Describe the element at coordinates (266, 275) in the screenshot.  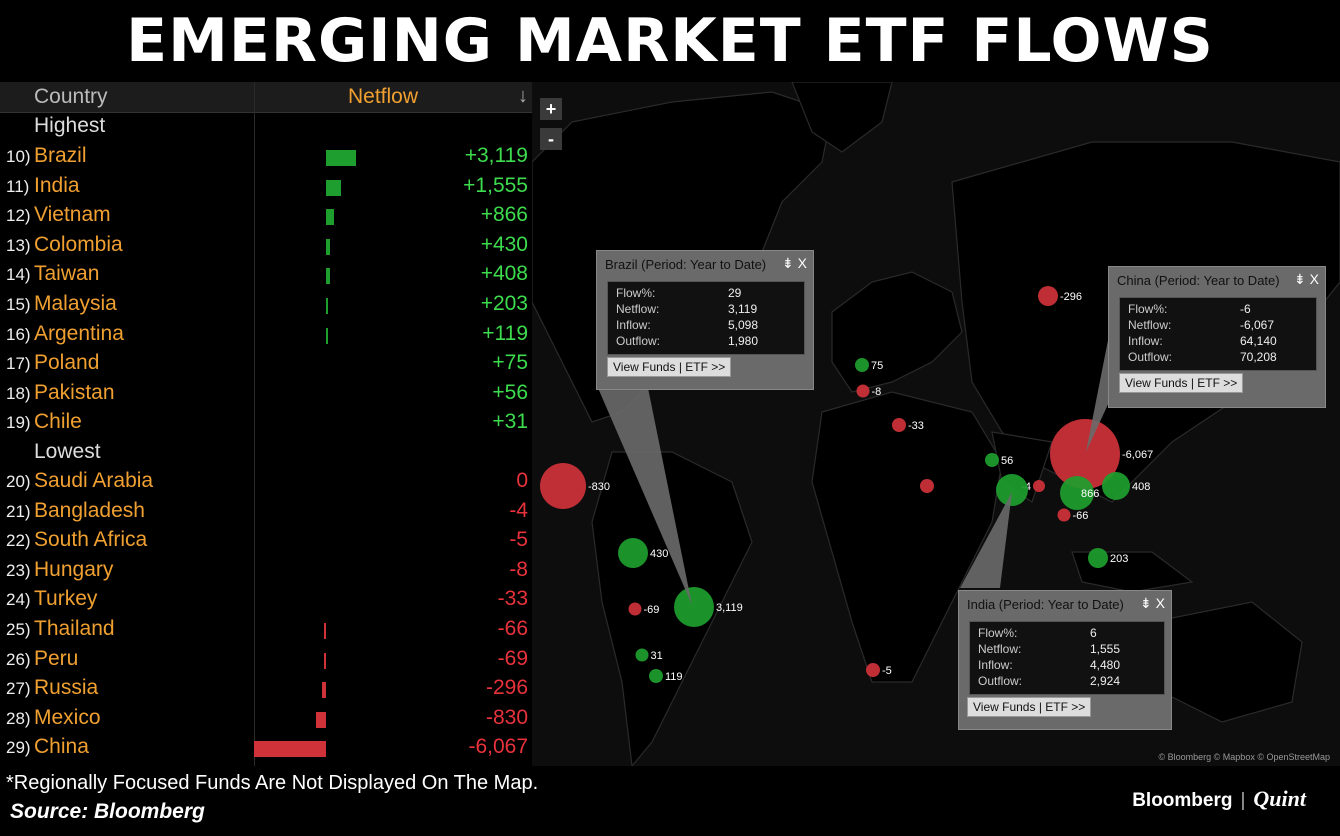
I see `table-row: 14) Taiwan +408` at that location.